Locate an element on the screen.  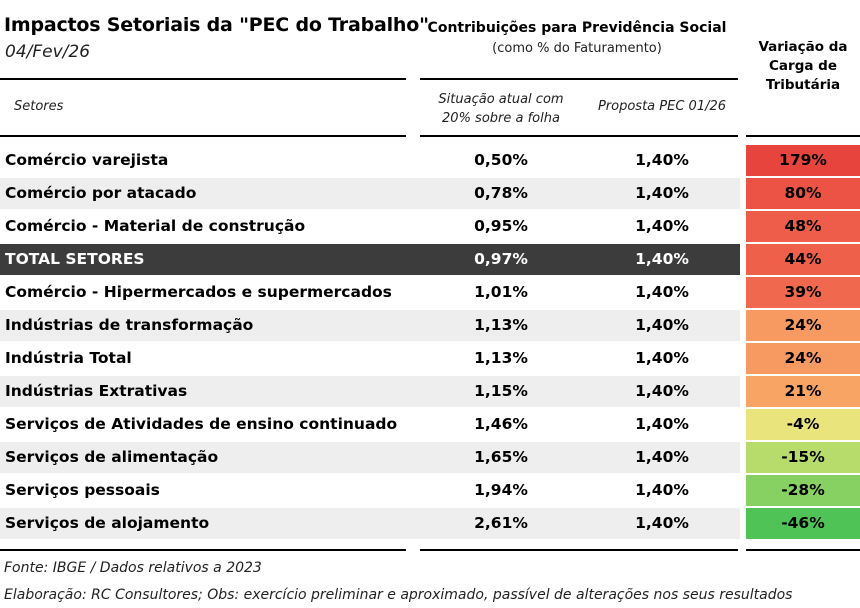
variation-cell: -4% is located at coordinates (803, 424).